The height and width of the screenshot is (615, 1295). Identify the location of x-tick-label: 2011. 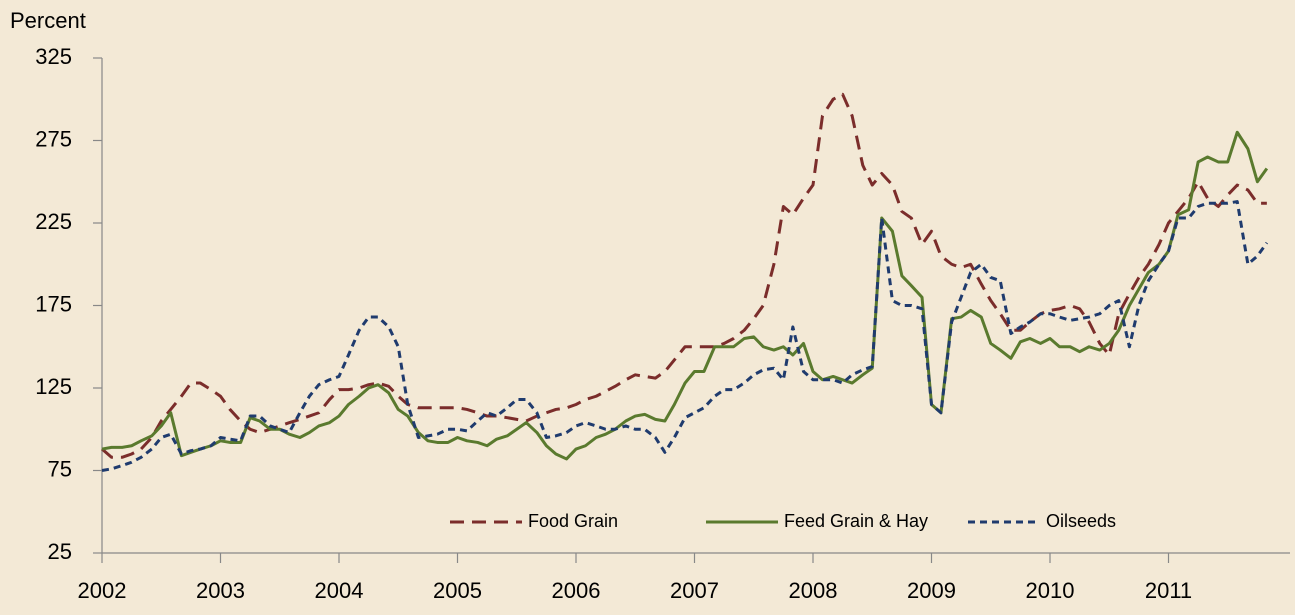
(1168, 590).